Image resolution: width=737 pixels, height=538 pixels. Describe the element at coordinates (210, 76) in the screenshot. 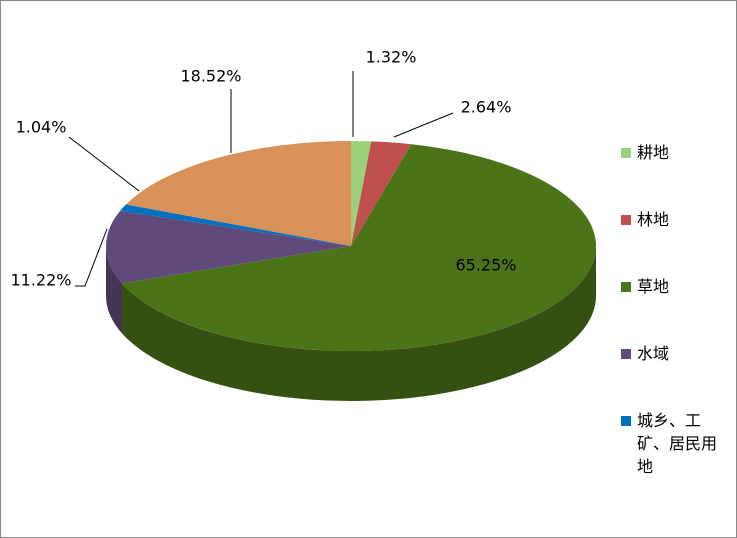

I see `data-label: 18.52%` at that location.